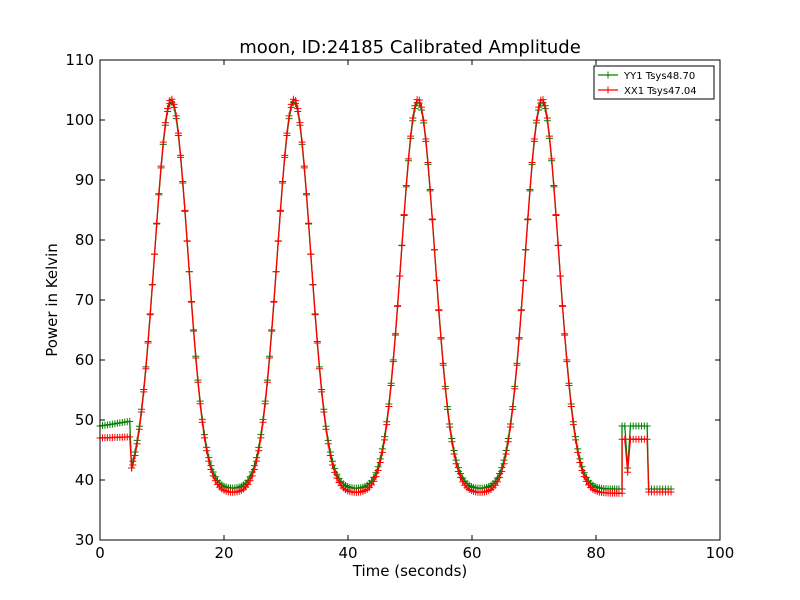 The height and width of the screenshot is (600, 800). Describe the element at coordinates (654, 82) in the screenshot. I see `legend: YY1 Tsys48.70 XX1 Tsys47.04` at that location.